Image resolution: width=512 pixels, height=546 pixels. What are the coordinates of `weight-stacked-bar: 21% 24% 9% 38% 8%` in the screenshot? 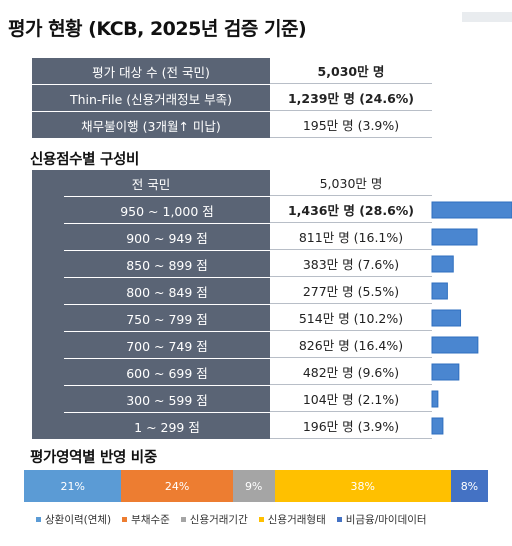 It's located at (256, 486).